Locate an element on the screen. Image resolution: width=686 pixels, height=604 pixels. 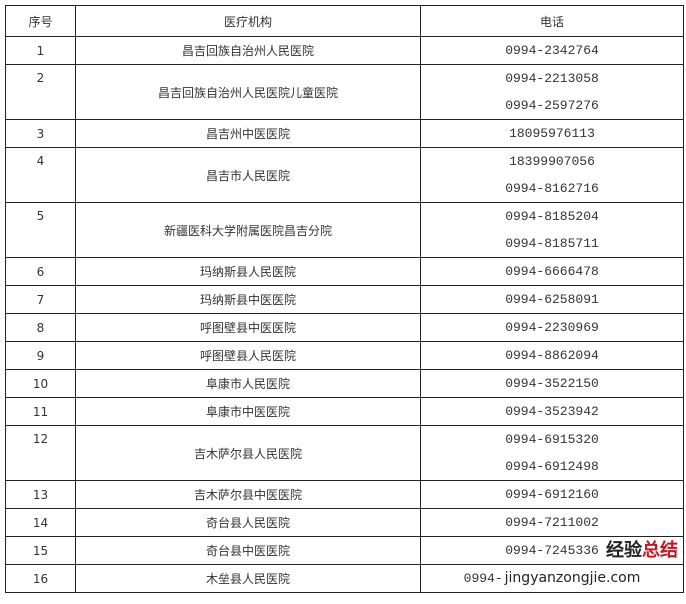
row-phone-cell: 0994-3523942 is located at coordinates (552, 411).